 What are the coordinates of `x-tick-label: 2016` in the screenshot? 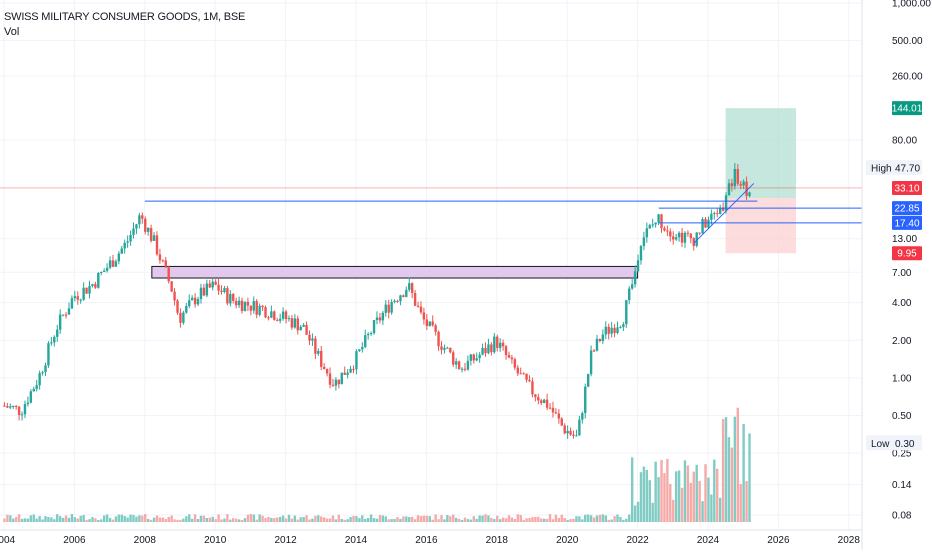 It's located at (426, 540).